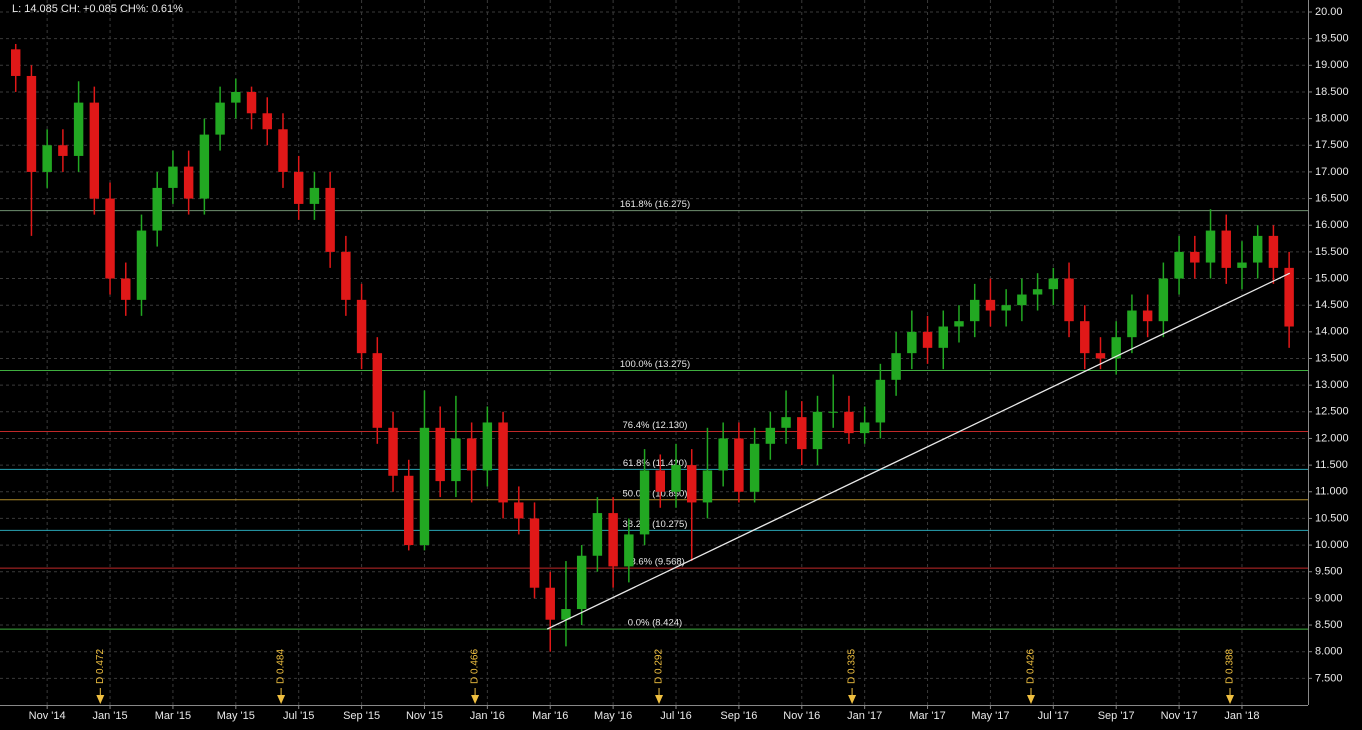 The image size is (1362, 730). Describe the element at coordinates (1329, 12) in the screenshot. I see `y-tick-label: 20.00` at that location.